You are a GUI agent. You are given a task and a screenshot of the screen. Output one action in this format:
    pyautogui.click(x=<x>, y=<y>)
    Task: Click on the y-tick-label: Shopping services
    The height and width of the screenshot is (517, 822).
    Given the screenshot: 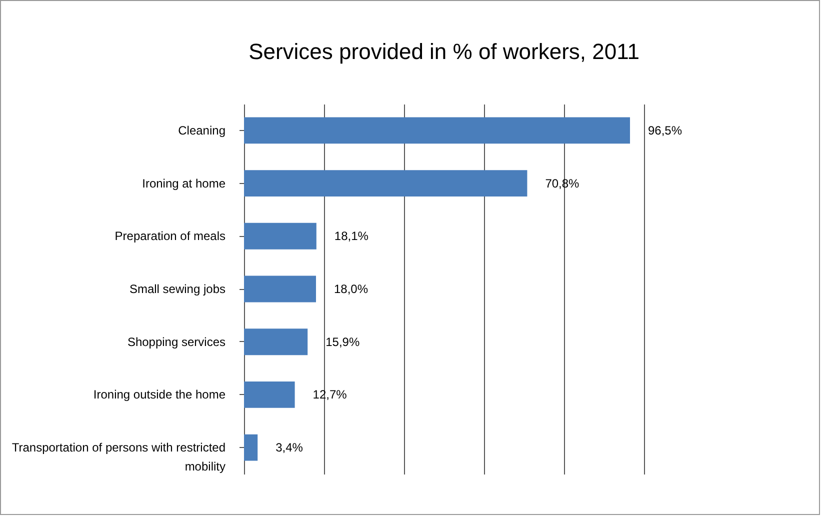 What is the action you would take?
    pyautogui.click(x=176, y=341)
    